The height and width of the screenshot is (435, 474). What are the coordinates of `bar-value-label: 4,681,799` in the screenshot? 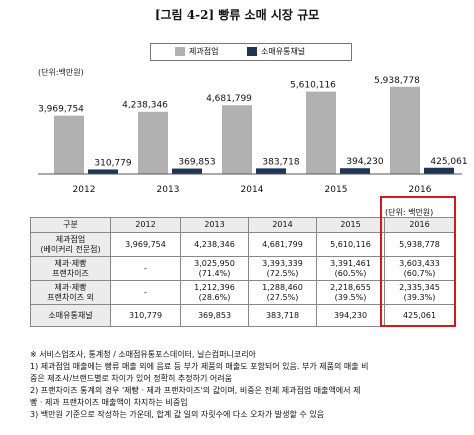 It's located at (229, 99).